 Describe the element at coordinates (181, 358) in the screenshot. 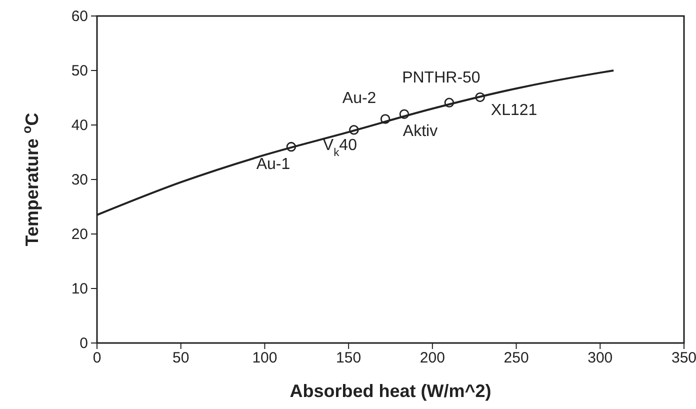

I see `x-tick-label: 50` at that location.